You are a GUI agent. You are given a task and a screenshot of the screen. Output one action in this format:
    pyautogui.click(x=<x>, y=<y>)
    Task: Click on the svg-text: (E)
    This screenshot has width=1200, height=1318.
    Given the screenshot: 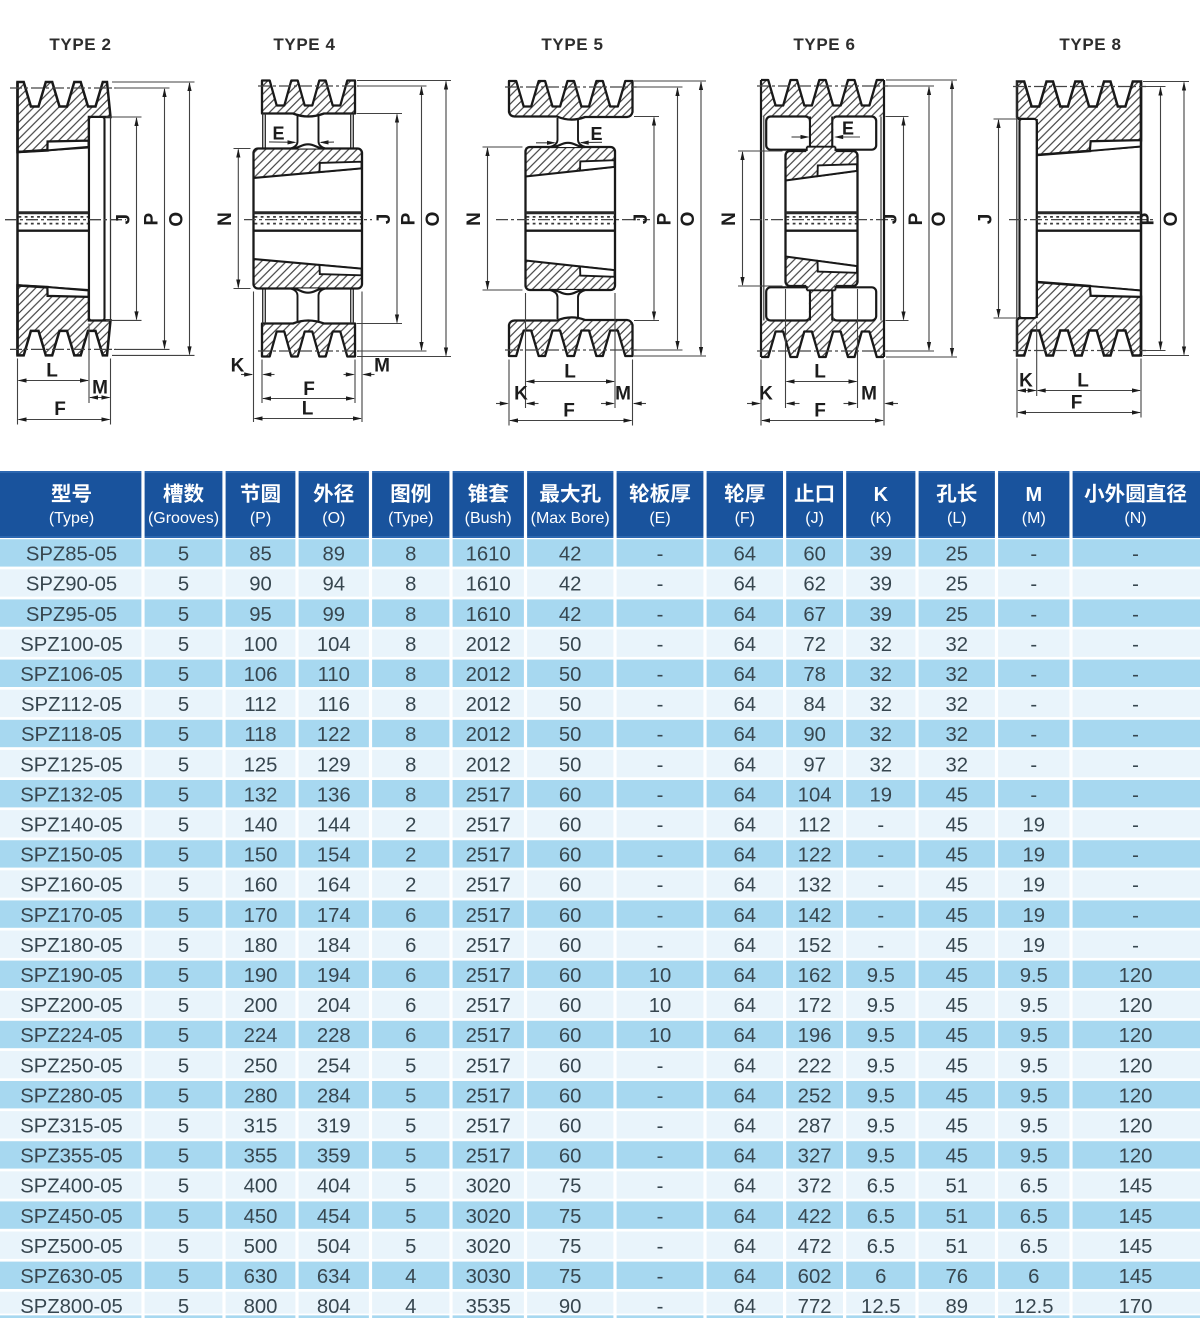 What is the action you would take?
    pyautogui.click(x=659, y=518)
    